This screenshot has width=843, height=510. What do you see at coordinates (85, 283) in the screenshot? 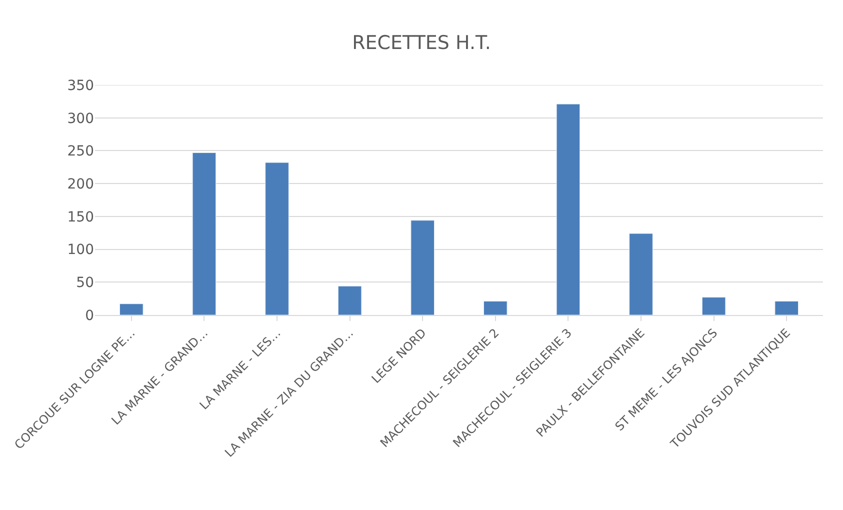
I see `y-tick-label: 50` at bounding box center [85, 283].